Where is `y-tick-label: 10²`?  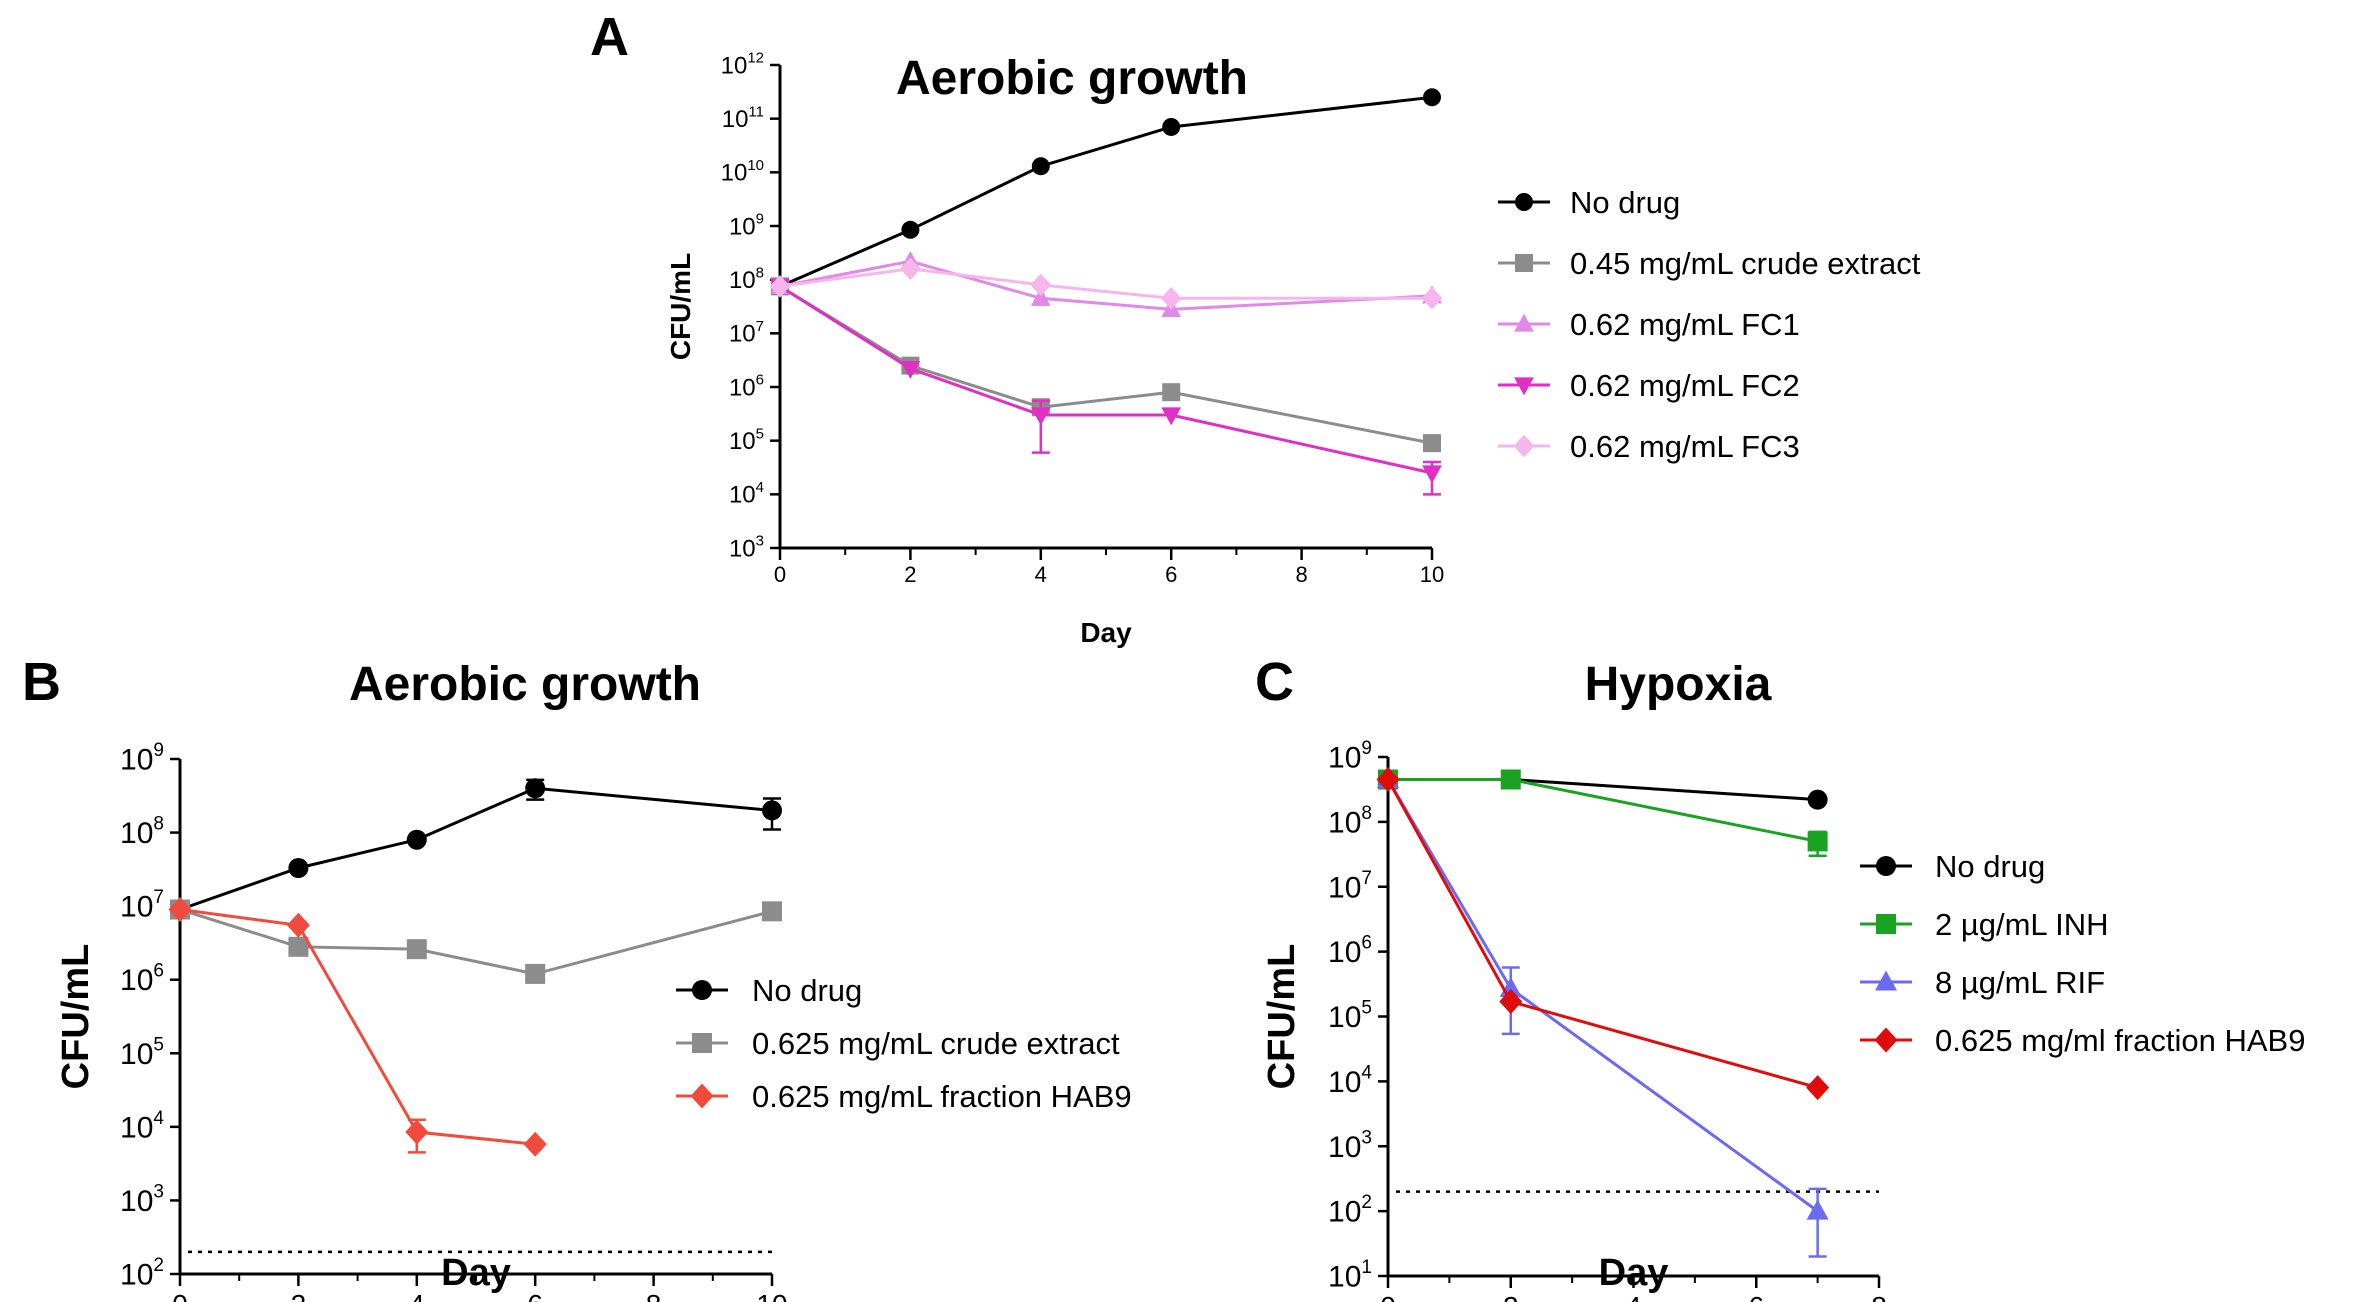 y-tick-label: 10² is located at coordinates (142, 1273).